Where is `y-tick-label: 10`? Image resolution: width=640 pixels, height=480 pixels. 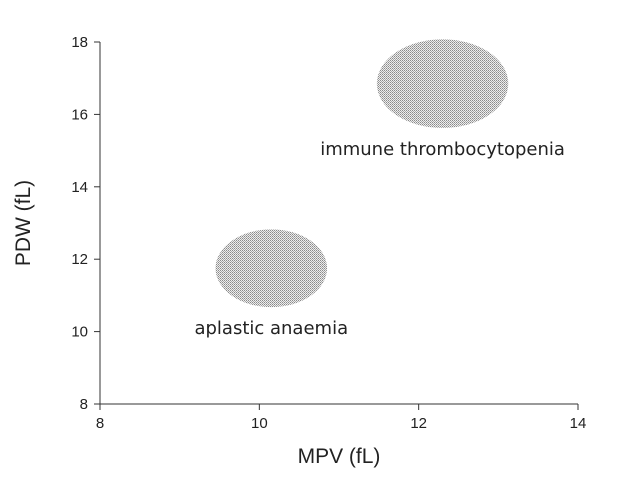
y-tick-label: 10 is located at coordinates (79, 332).